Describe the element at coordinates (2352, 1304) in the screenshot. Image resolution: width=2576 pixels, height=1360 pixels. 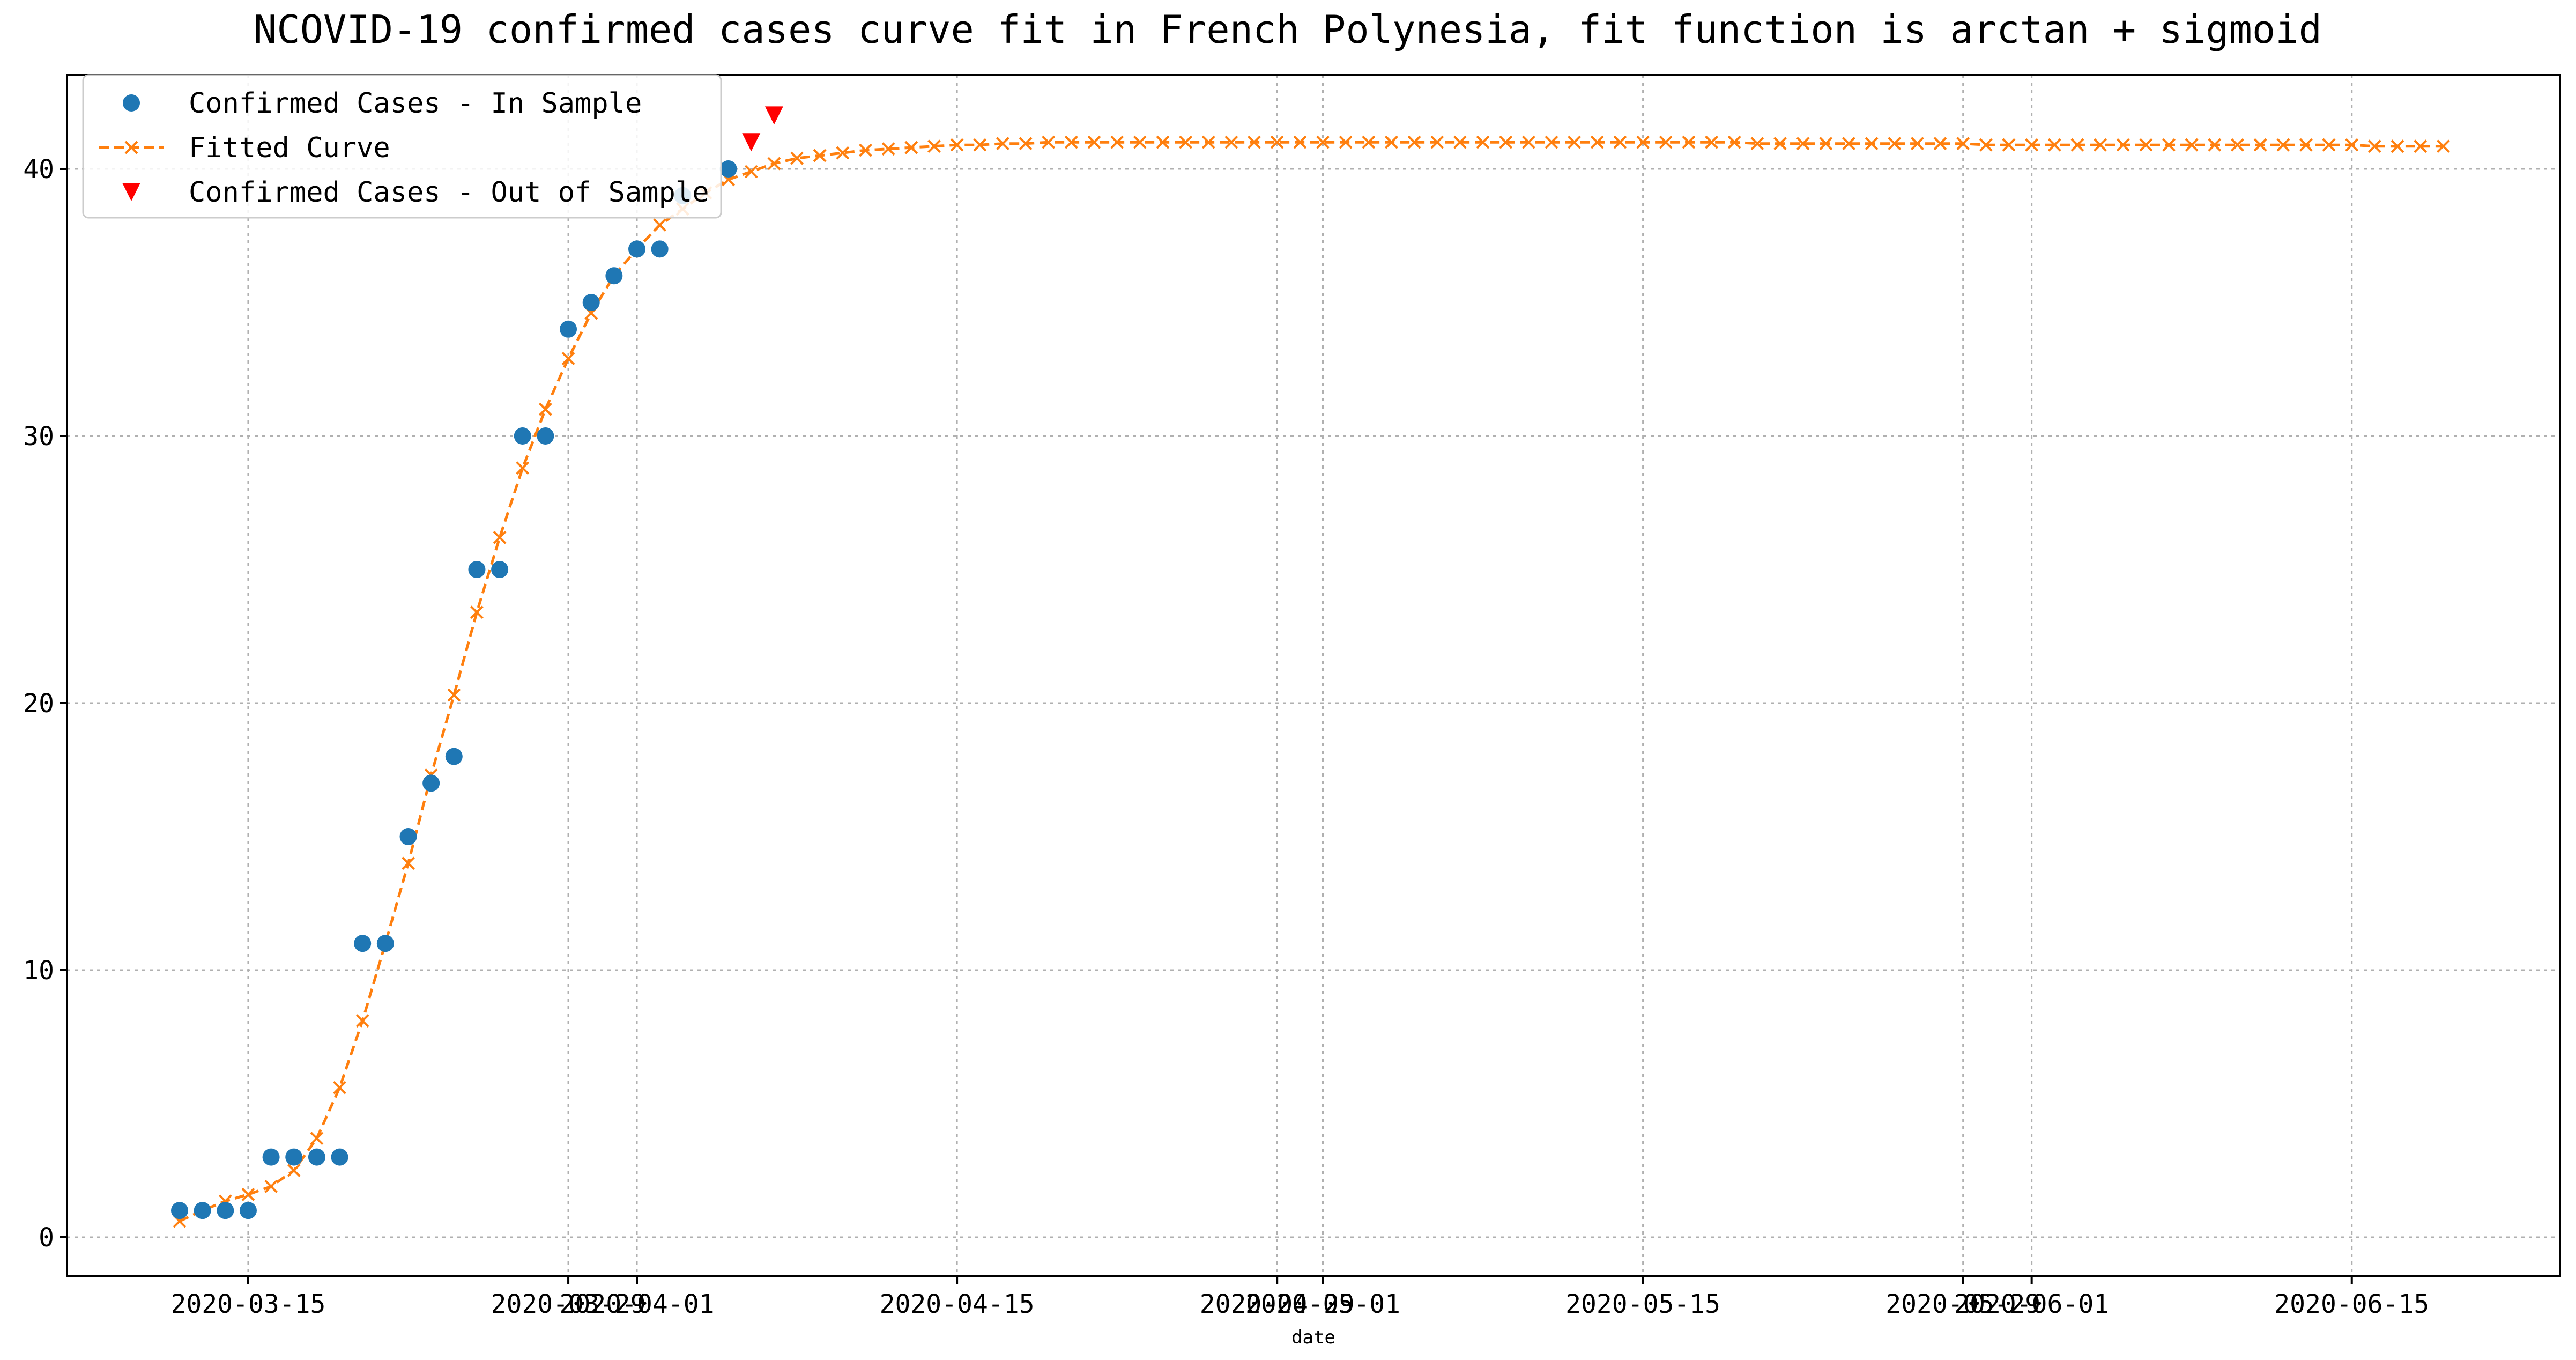
I see `x-tick-label: 2020-06-15` at that location.